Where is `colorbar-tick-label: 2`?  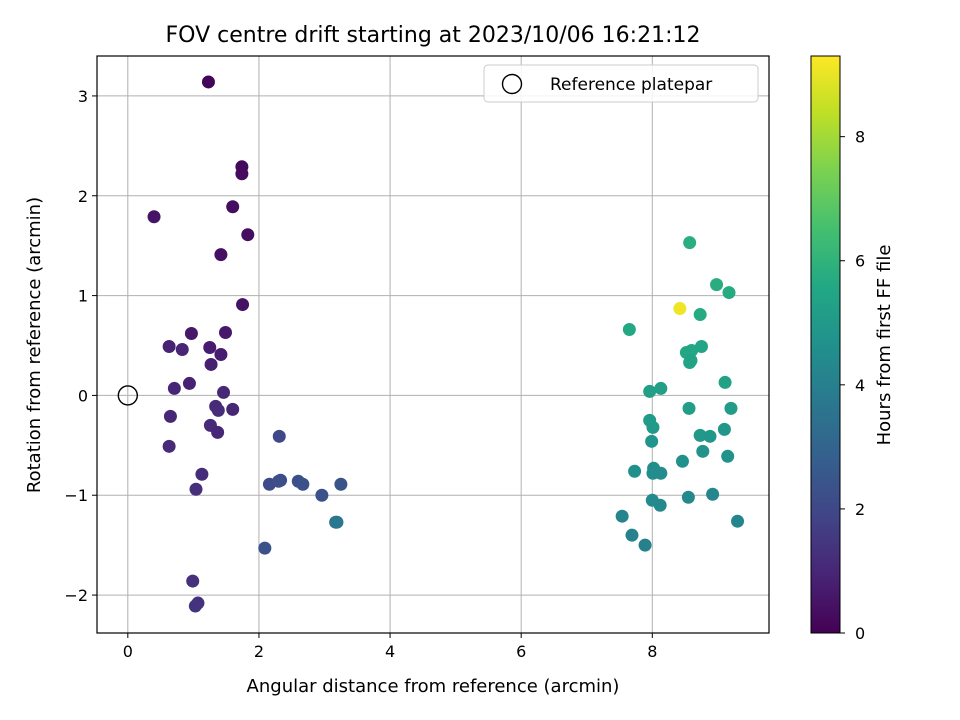 colorbar-tick-label: 2 is located at coordinates (860, 509).